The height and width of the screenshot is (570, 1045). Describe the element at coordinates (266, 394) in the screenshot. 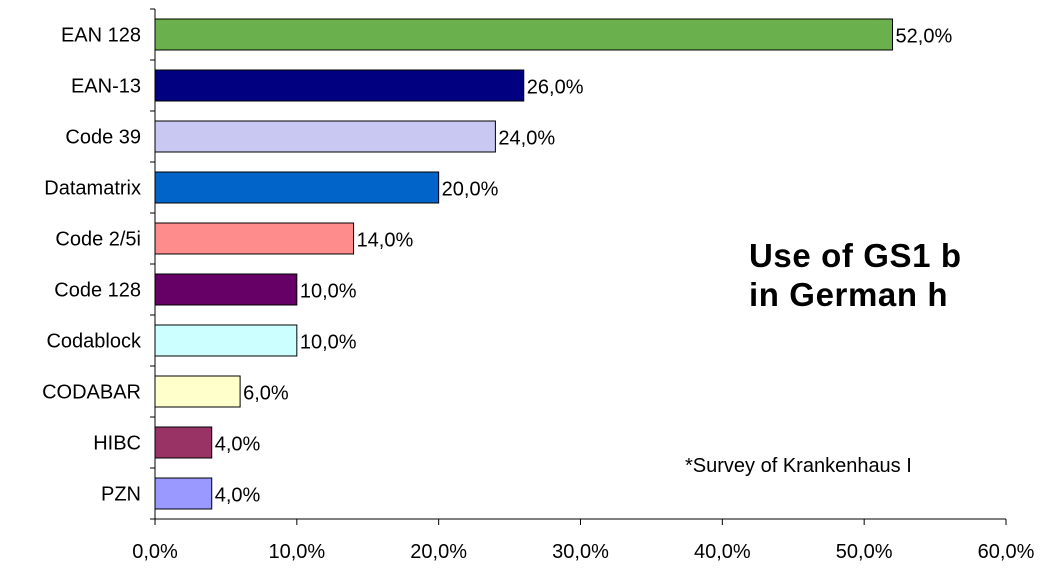

I see `value-label-7: 6,0%` at that location.